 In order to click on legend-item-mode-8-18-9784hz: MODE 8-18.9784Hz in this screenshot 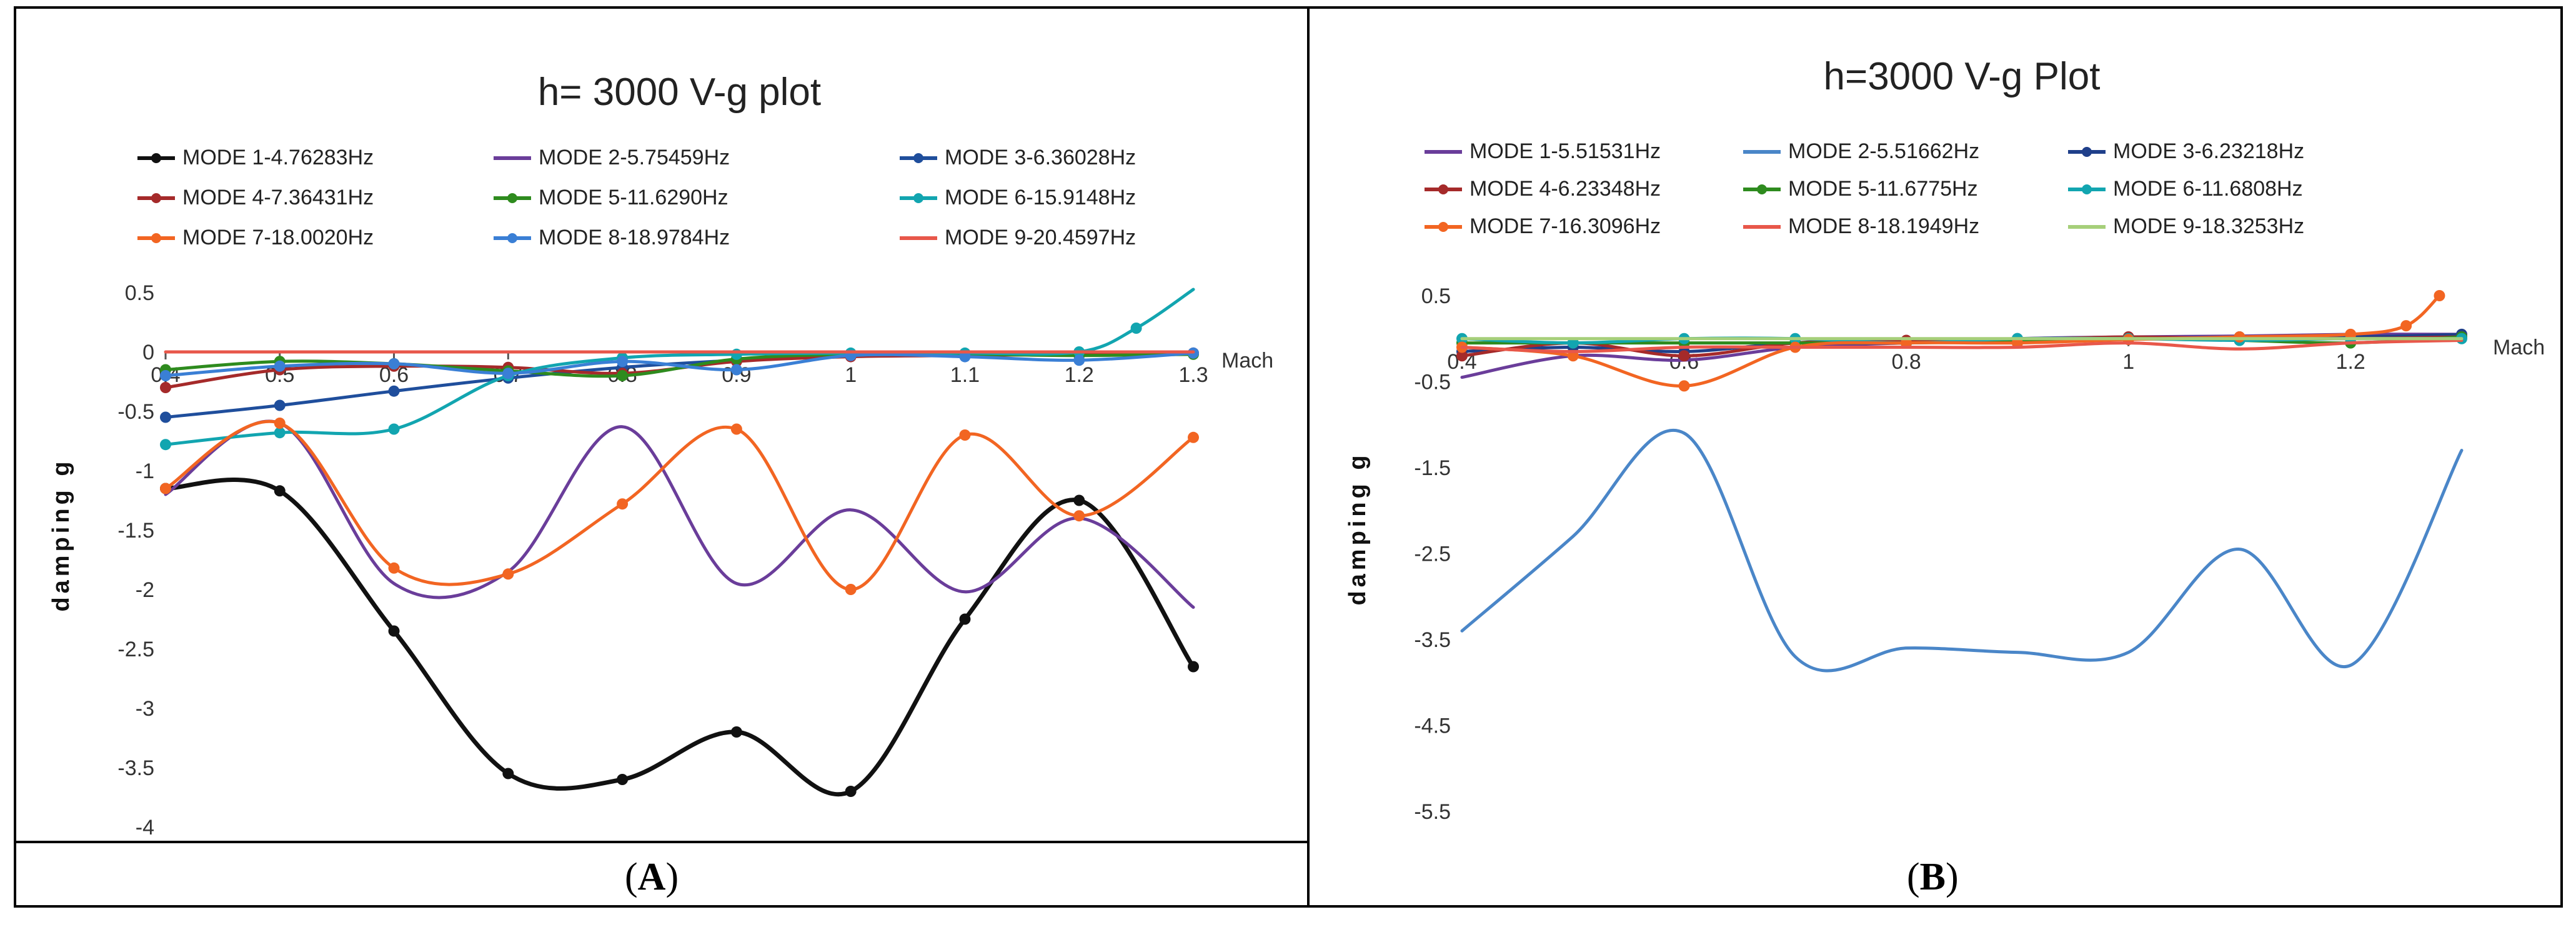, I will do `click(612, 237)`.